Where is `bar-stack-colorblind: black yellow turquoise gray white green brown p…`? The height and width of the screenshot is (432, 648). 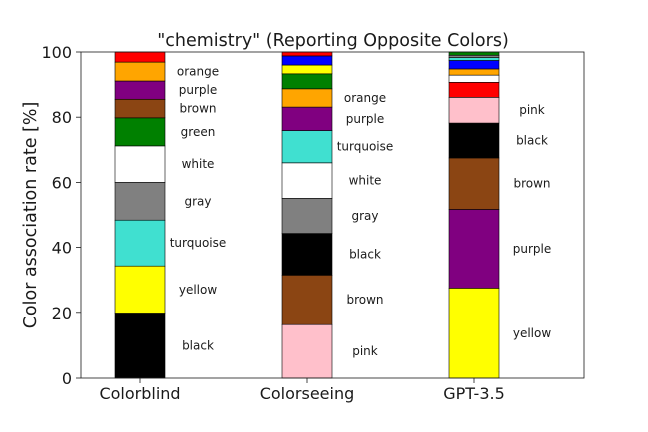 bar-stack-colorblind: black yellow turquoise gray white green brown p… is located at coordinates (170, 215).